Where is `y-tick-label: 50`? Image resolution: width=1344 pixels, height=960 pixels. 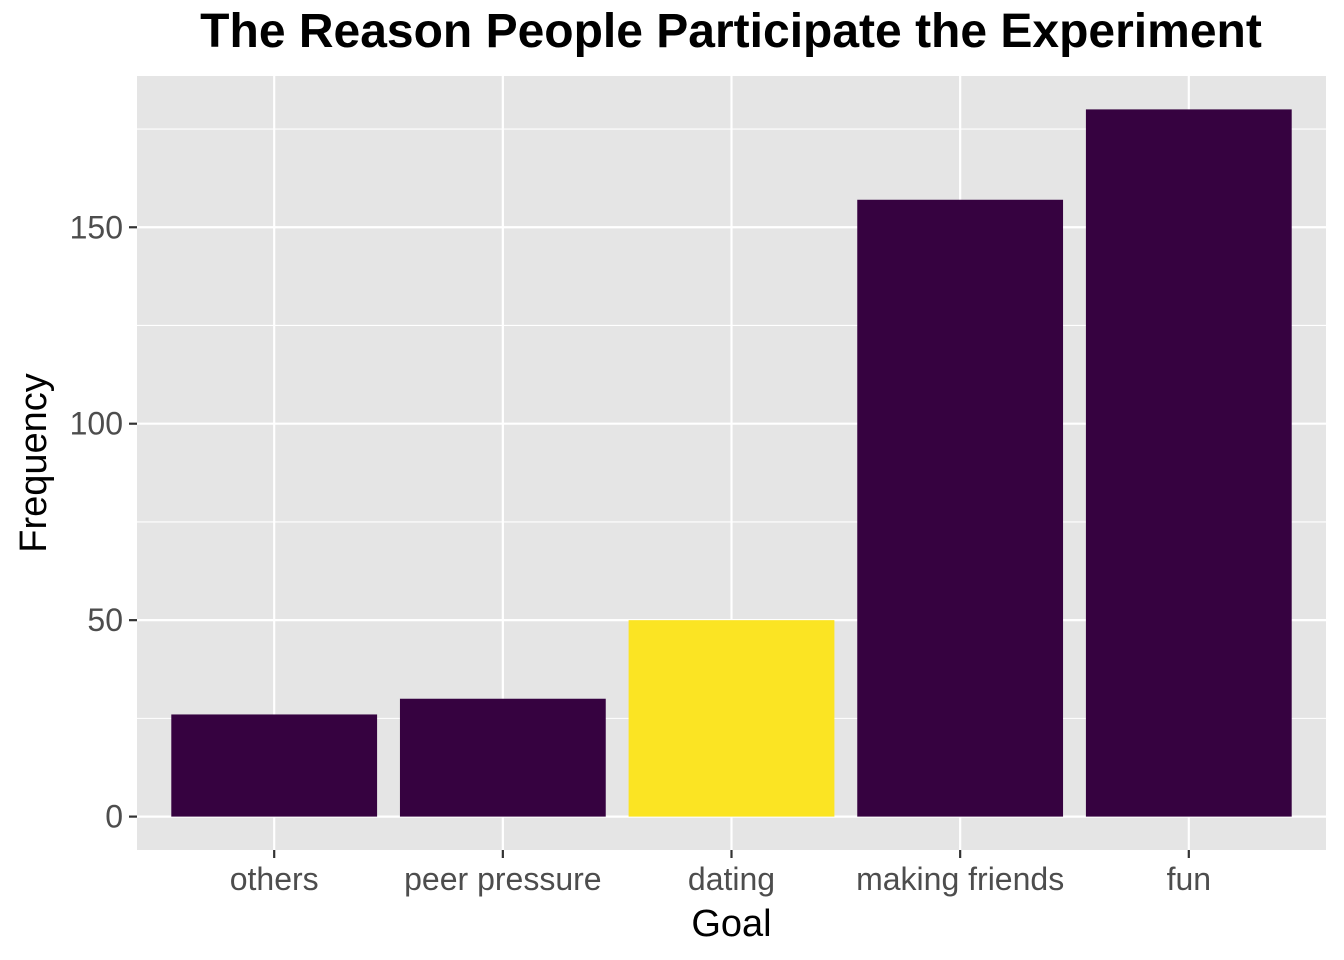 y-tick-label: 50 is located at coordinates (105, 620).